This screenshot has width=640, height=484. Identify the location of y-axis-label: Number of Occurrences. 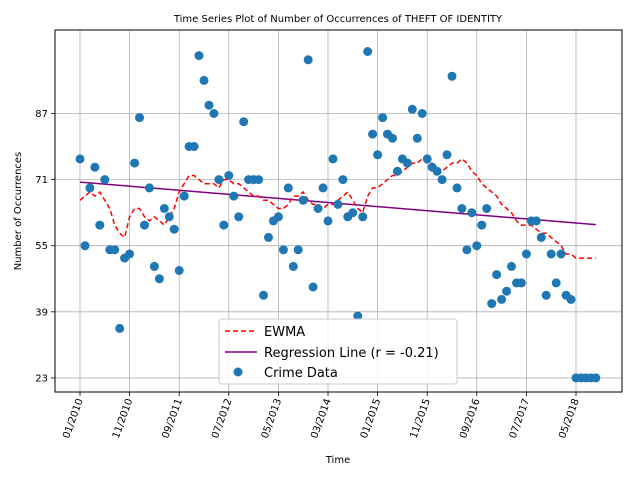
(18, 211).